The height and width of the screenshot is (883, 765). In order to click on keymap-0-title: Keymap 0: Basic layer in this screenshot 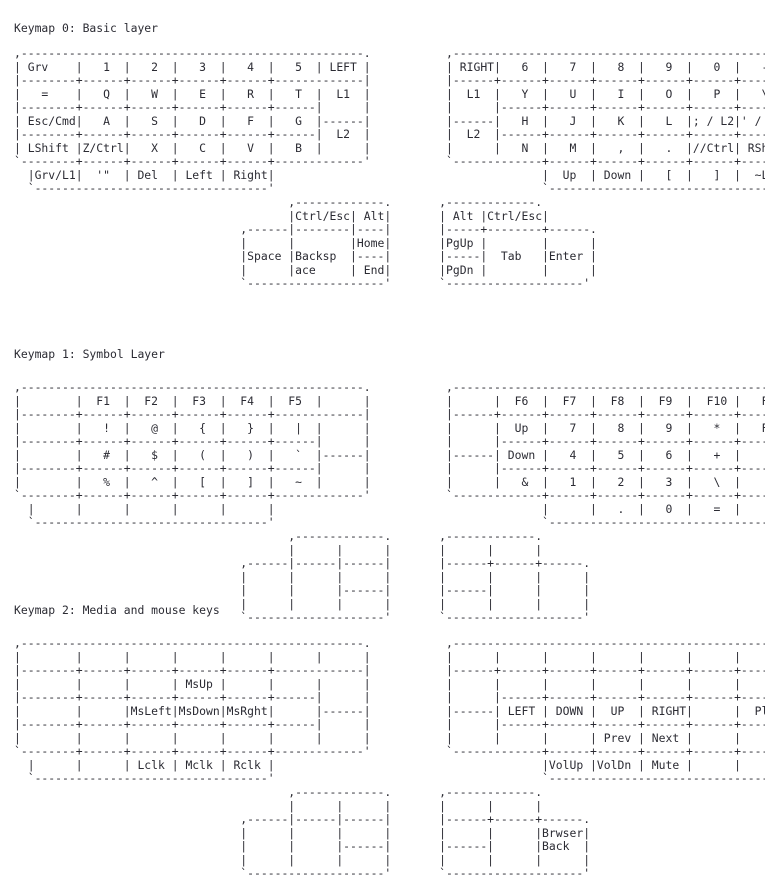, I will do `click(86, 28)`.